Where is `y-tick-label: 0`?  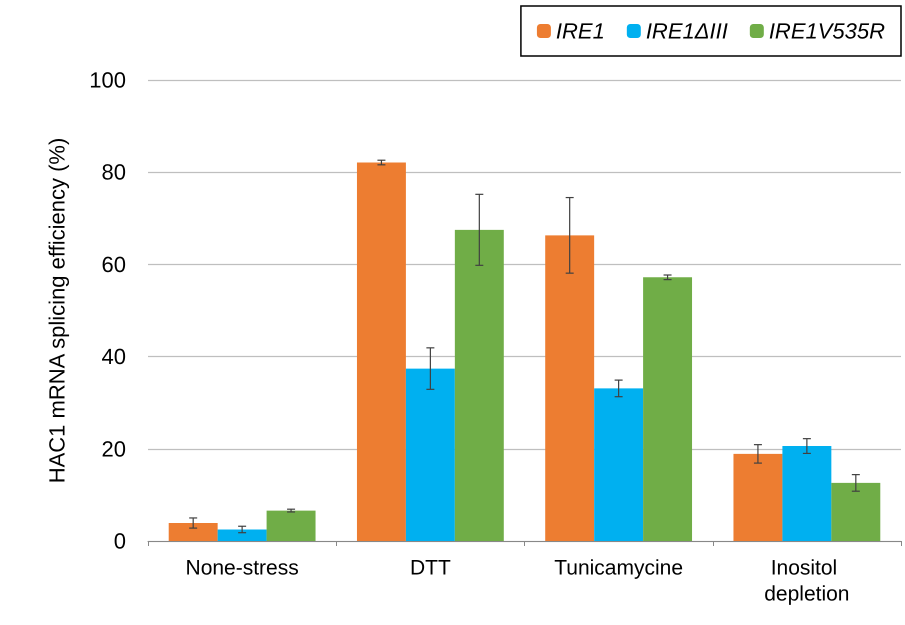 y-tick-label: 0 is located at coordinates (120, 541).